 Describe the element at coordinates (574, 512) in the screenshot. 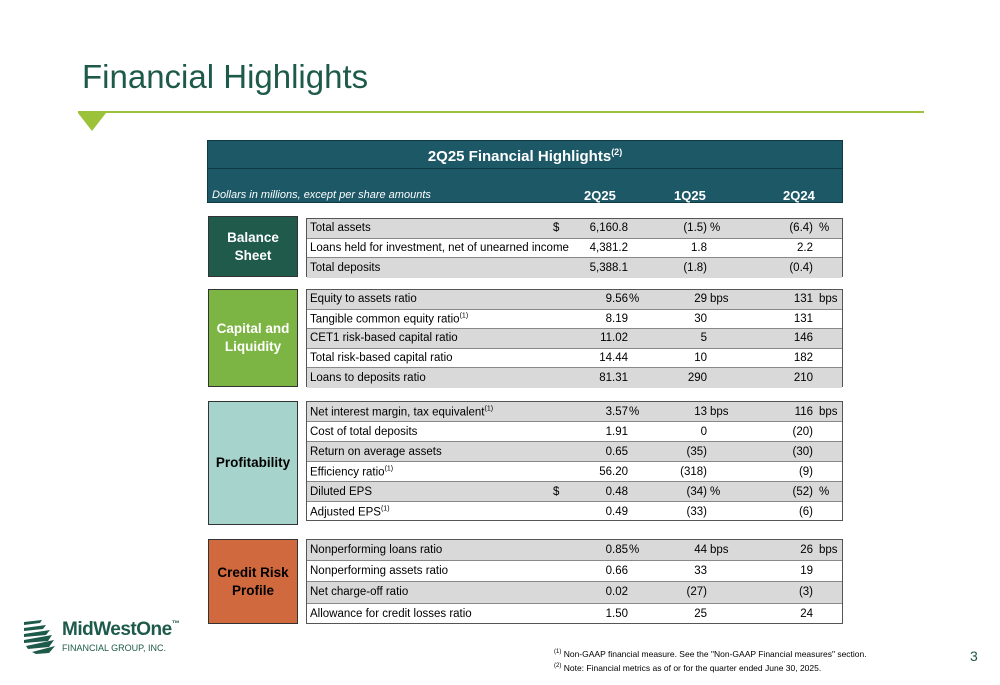

I see `table-row: Adjusted EPS(1) 0.49 (33) (6)` at that location.